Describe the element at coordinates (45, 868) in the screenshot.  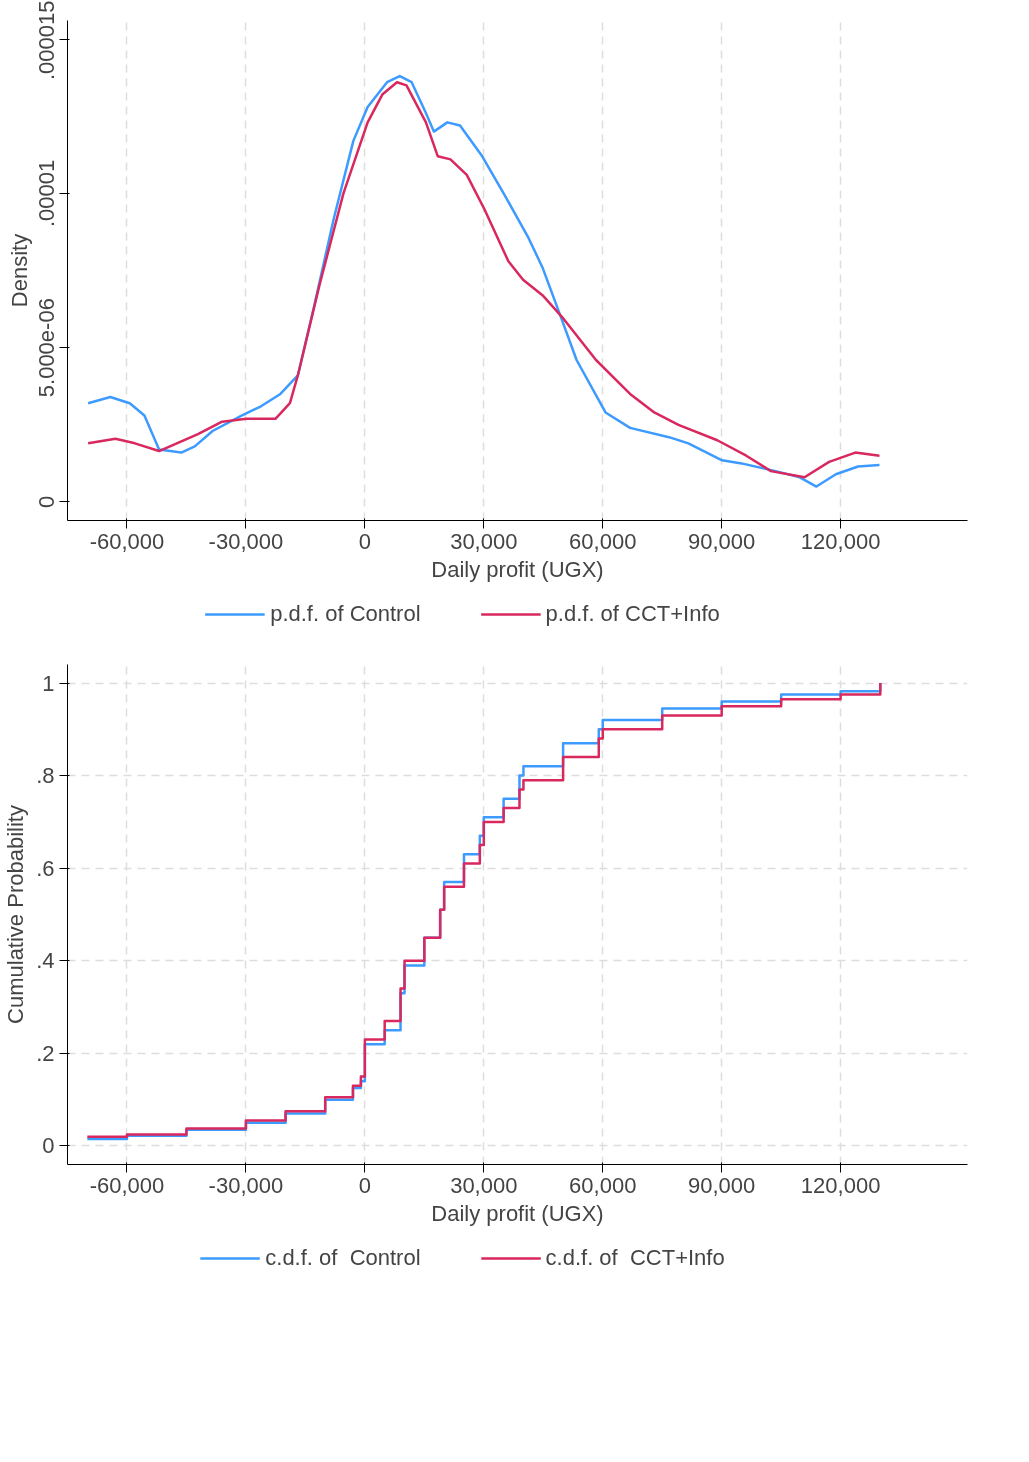
I see `y-tick-label: .6` at that location.